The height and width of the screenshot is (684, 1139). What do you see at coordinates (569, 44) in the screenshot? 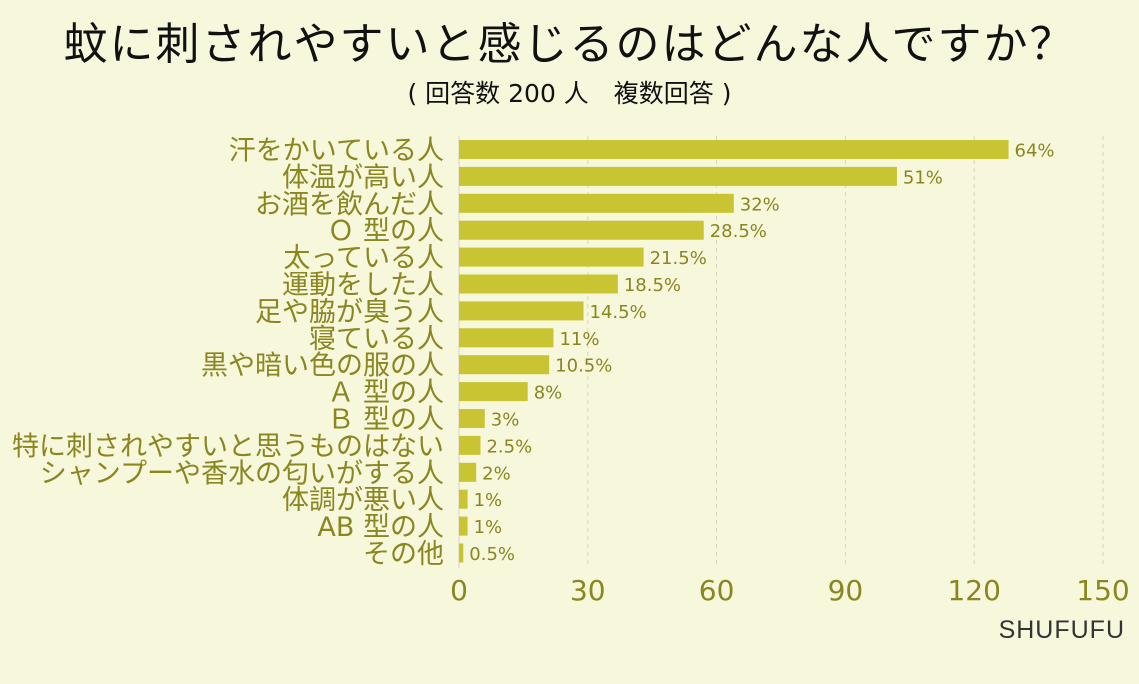
I see `chart-title: 蚊に刺されやすいと感じるのはどんな人ですか？` at bounding box center [569, 44].